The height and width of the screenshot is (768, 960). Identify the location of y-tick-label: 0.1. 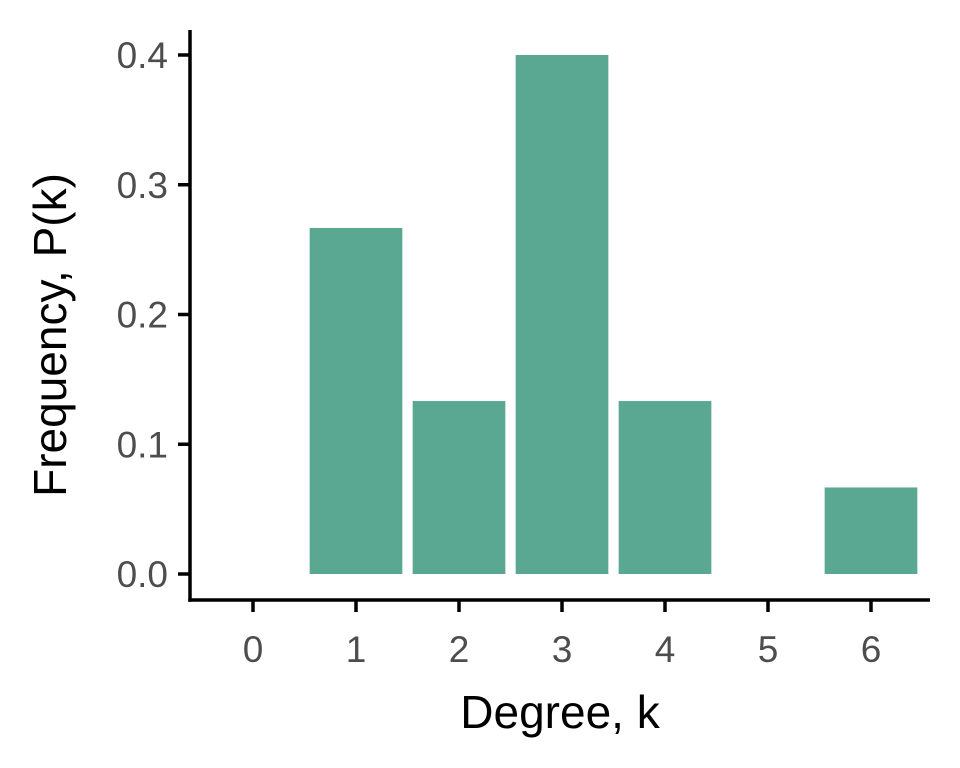
(142, 444).